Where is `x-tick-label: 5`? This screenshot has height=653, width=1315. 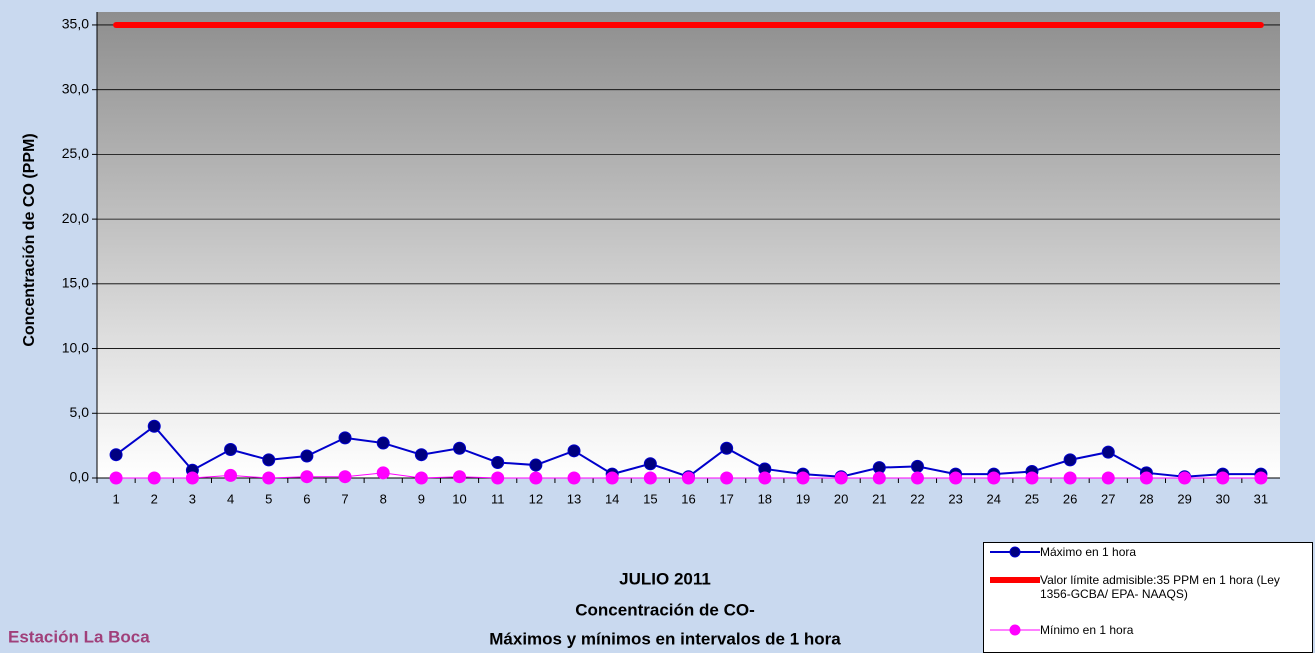 x-tick-label: 5 is located at coordinates (268, 498).